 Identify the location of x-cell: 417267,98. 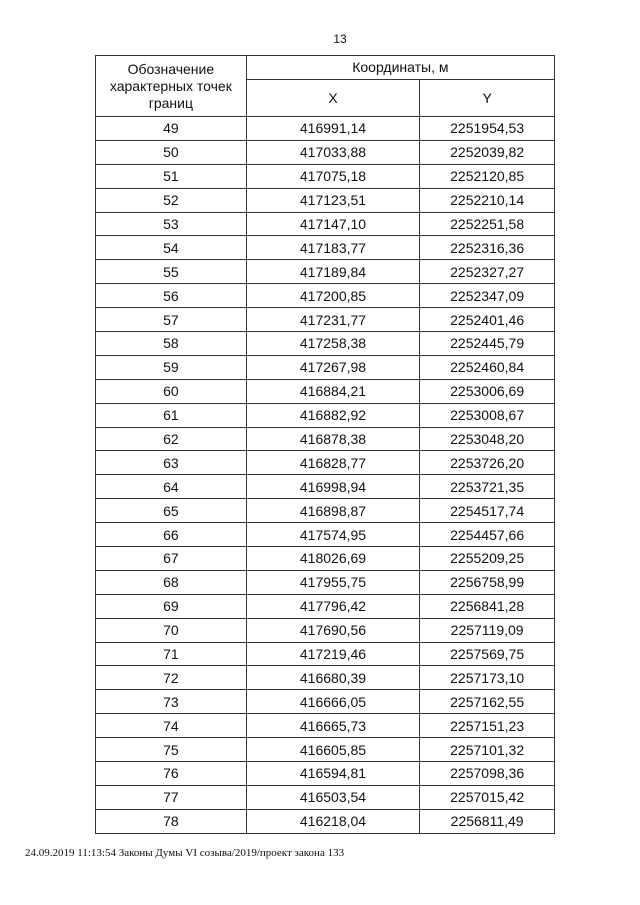
(333, 367).